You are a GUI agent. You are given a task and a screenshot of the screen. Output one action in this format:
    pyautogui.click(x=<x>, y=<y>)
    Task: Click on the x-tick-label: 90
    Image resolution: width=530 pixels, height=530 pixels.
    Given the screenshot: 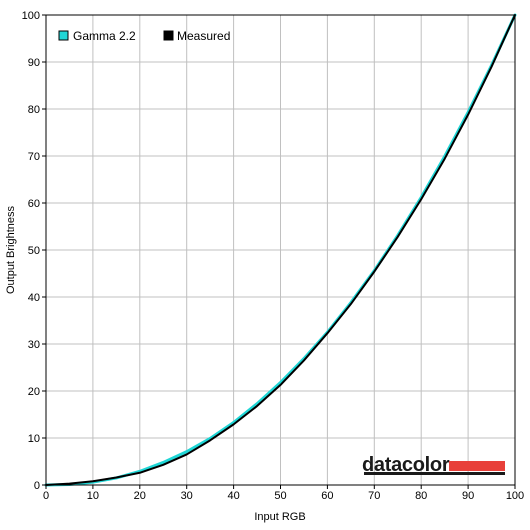 What is the action you would take?
    pyautogui.click(x=468, y=496)
    